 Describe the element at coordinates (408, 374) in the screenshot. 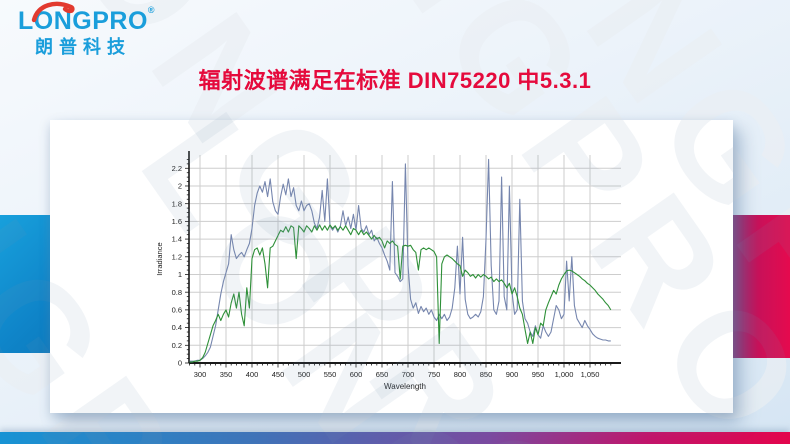

I see `x-tick-label: 700` at that location.